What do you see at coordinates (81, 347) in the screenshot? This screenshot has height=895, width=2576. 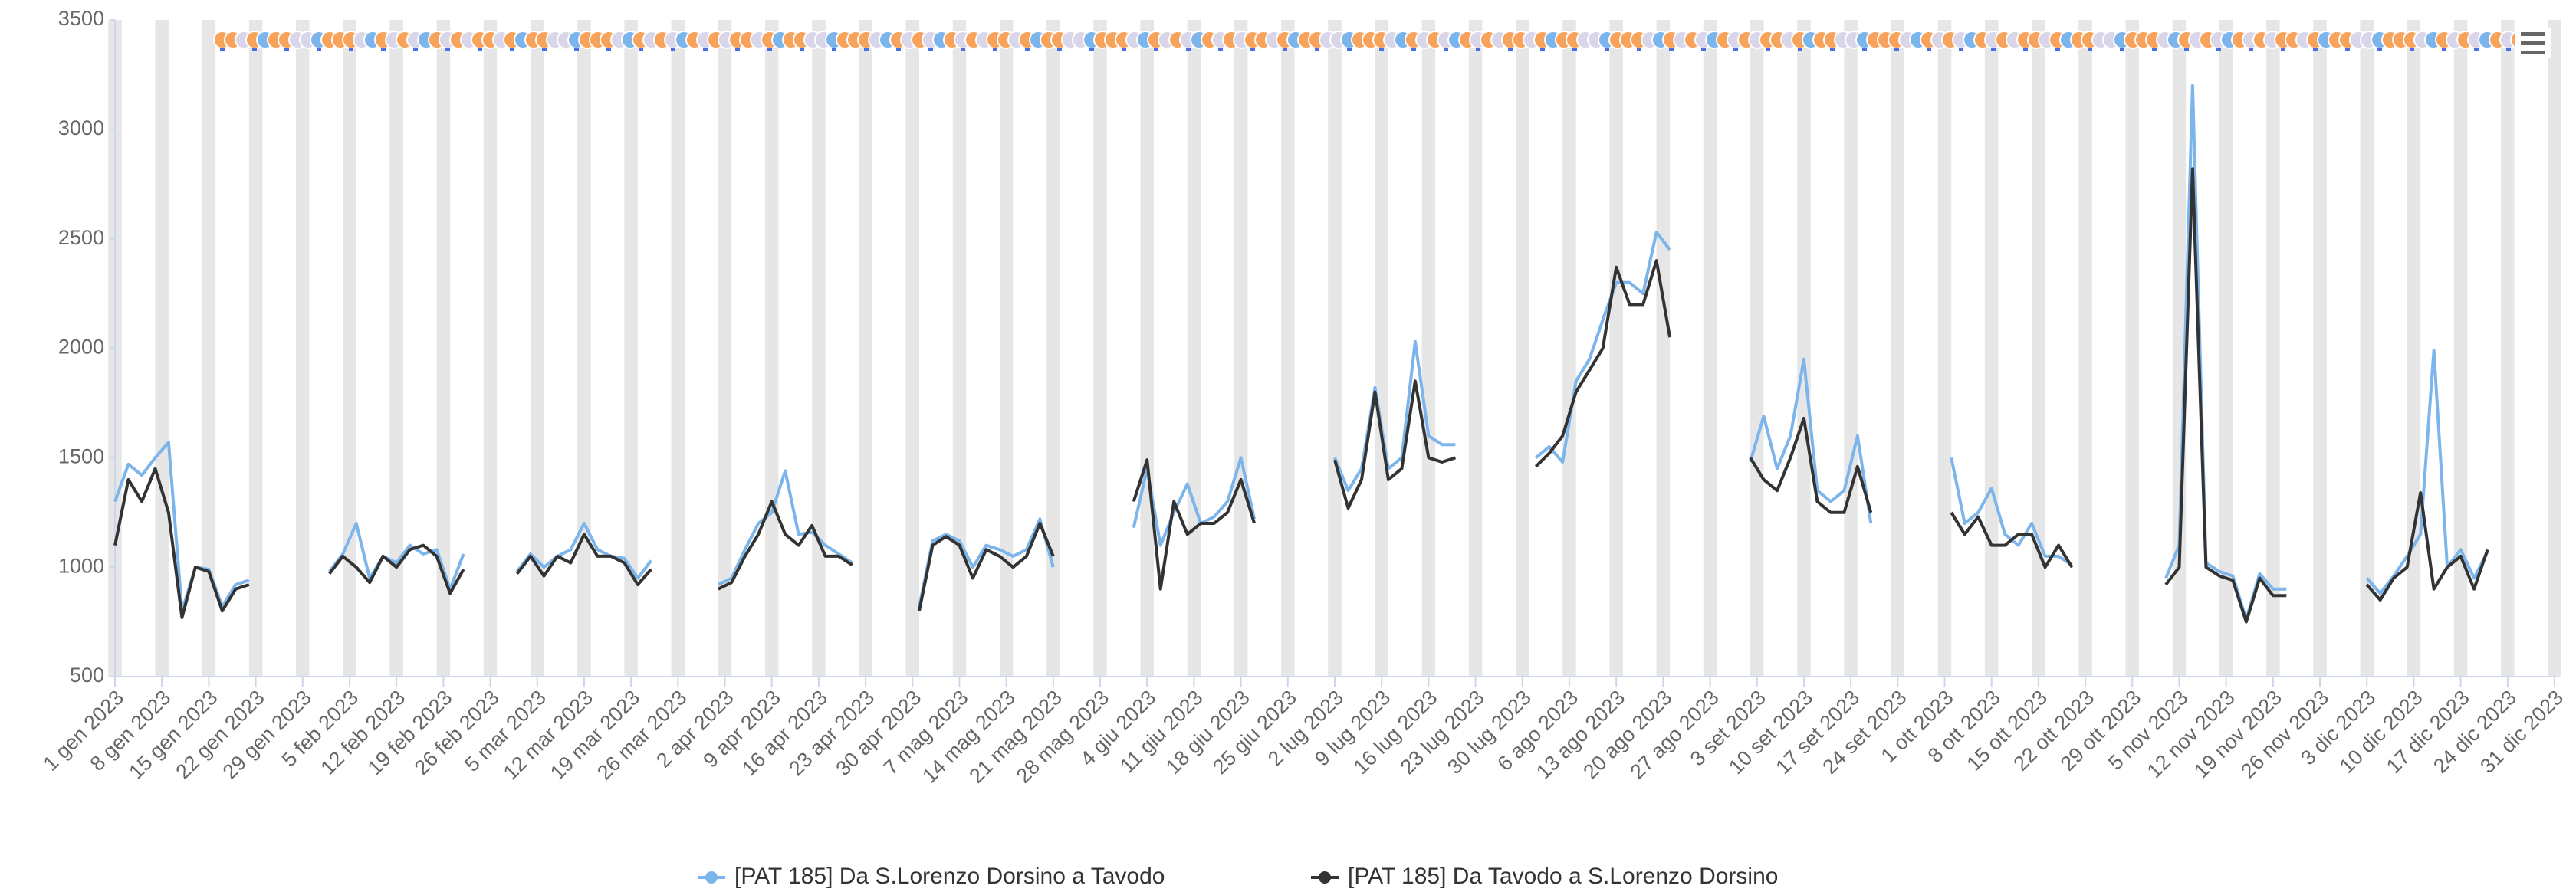 I see `y-tick-label: 2000` at bounding box center [81, 347].